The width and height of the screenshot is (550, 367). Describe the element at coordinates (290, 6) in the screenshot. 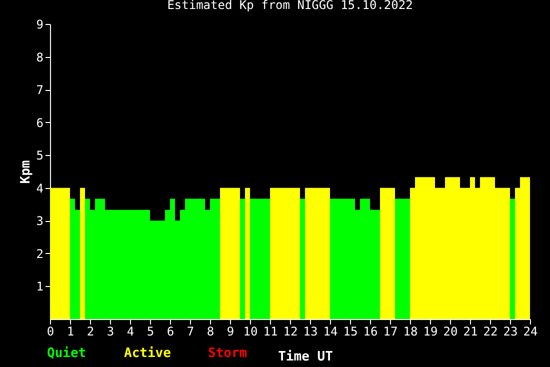

I see `chart-title: Estimated Kp from NIGGG 15.10.2022` at that location.